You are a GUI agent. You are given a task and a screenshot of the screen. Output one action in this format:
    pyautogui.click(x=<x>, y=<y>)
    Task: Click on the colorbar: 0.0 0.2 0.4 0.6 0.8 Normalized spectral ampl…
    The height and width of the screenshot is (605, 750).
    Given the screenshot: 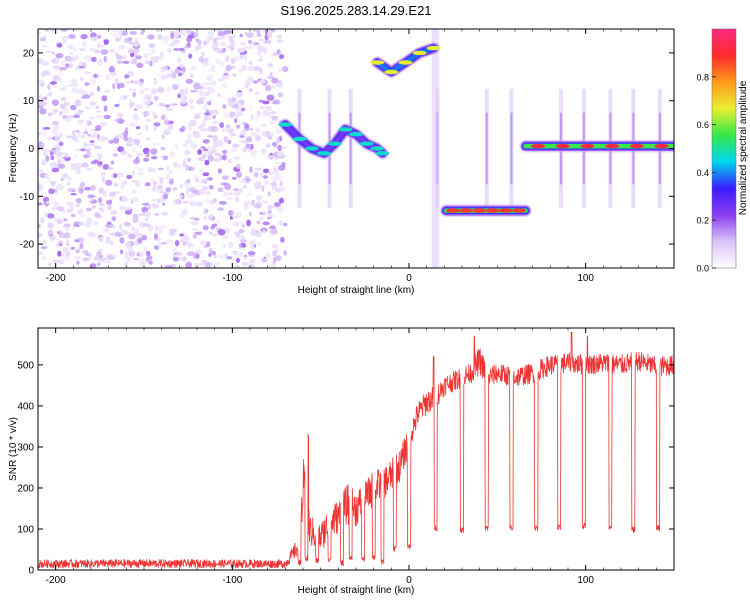 What is the action you would take?
    pyautogui.click(x=722, y=151)
    